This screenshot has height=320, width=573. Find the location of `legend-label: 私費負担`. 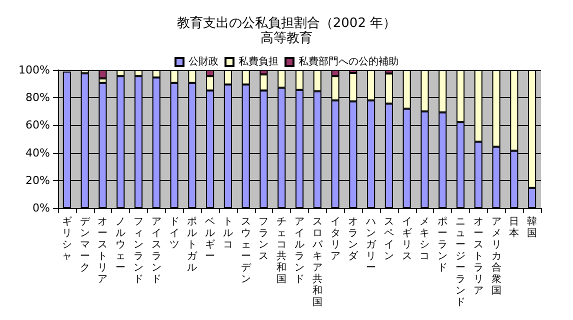

legend-label: 私費負担 is located at coordinates (258, 62).